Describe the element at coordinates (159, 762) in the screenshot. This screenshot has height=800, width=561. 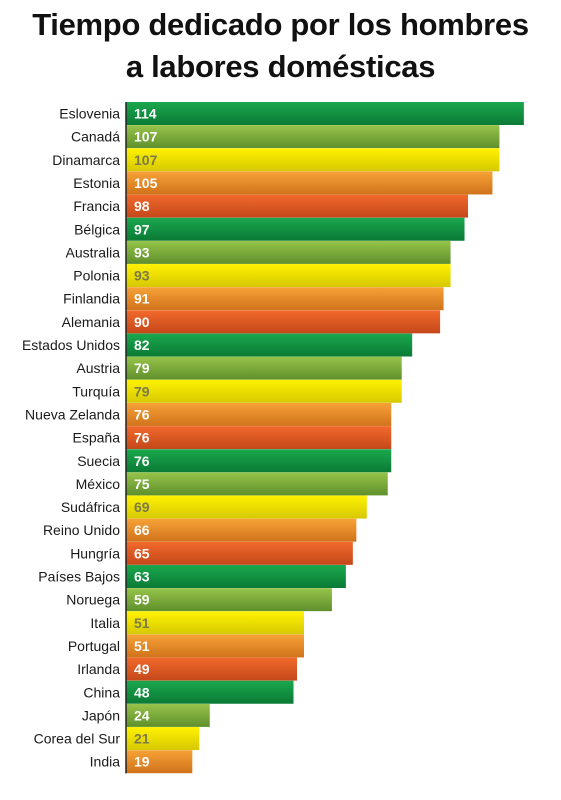
I see `bar-india` at that location.